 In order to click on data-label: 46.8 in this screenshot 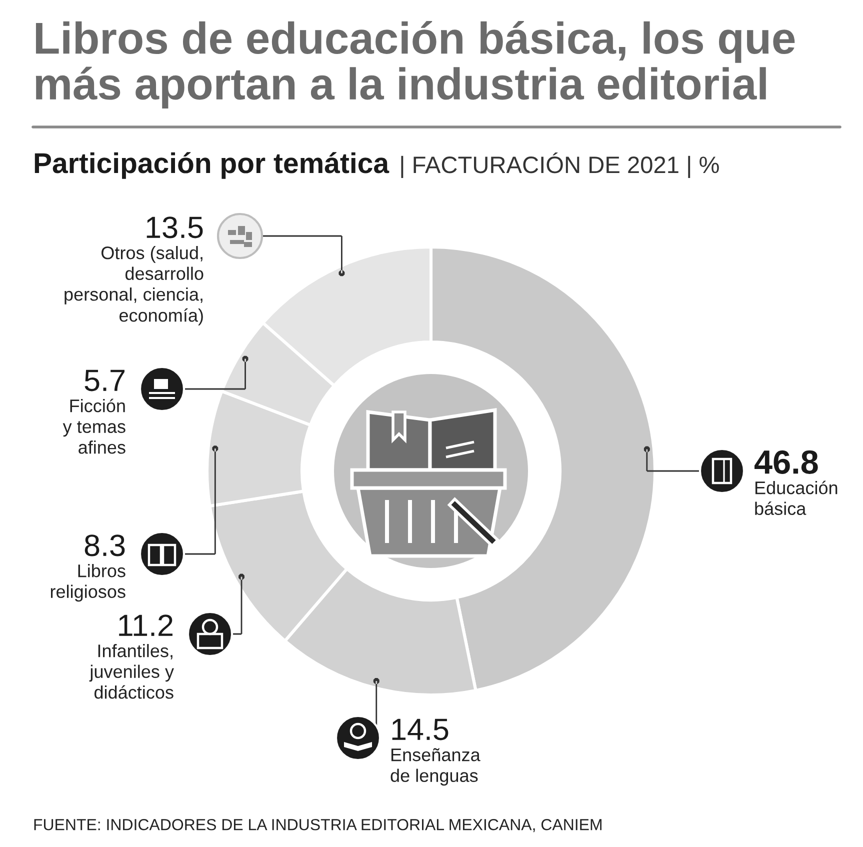, I will do `click(786, 462)`.